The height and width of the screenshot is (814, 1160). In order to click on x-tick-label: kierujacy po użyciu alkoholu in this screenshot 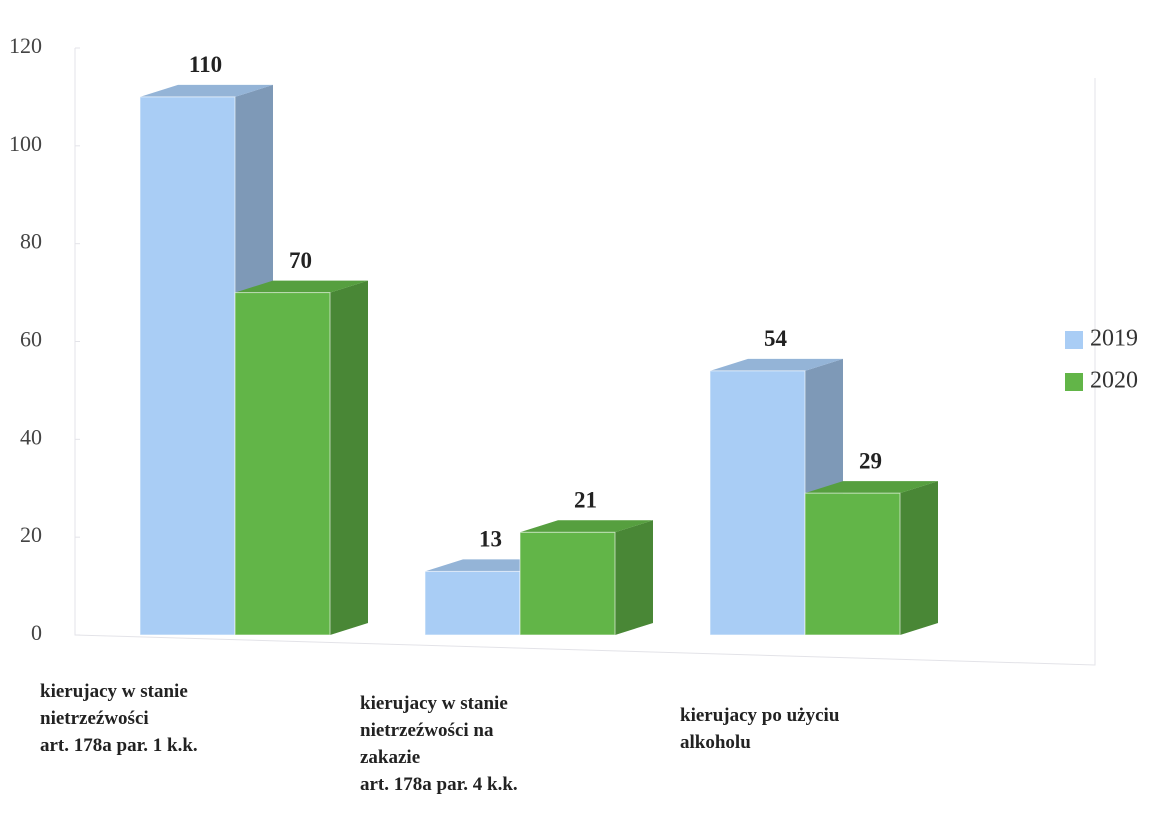, I will do `click(760, 729)`.